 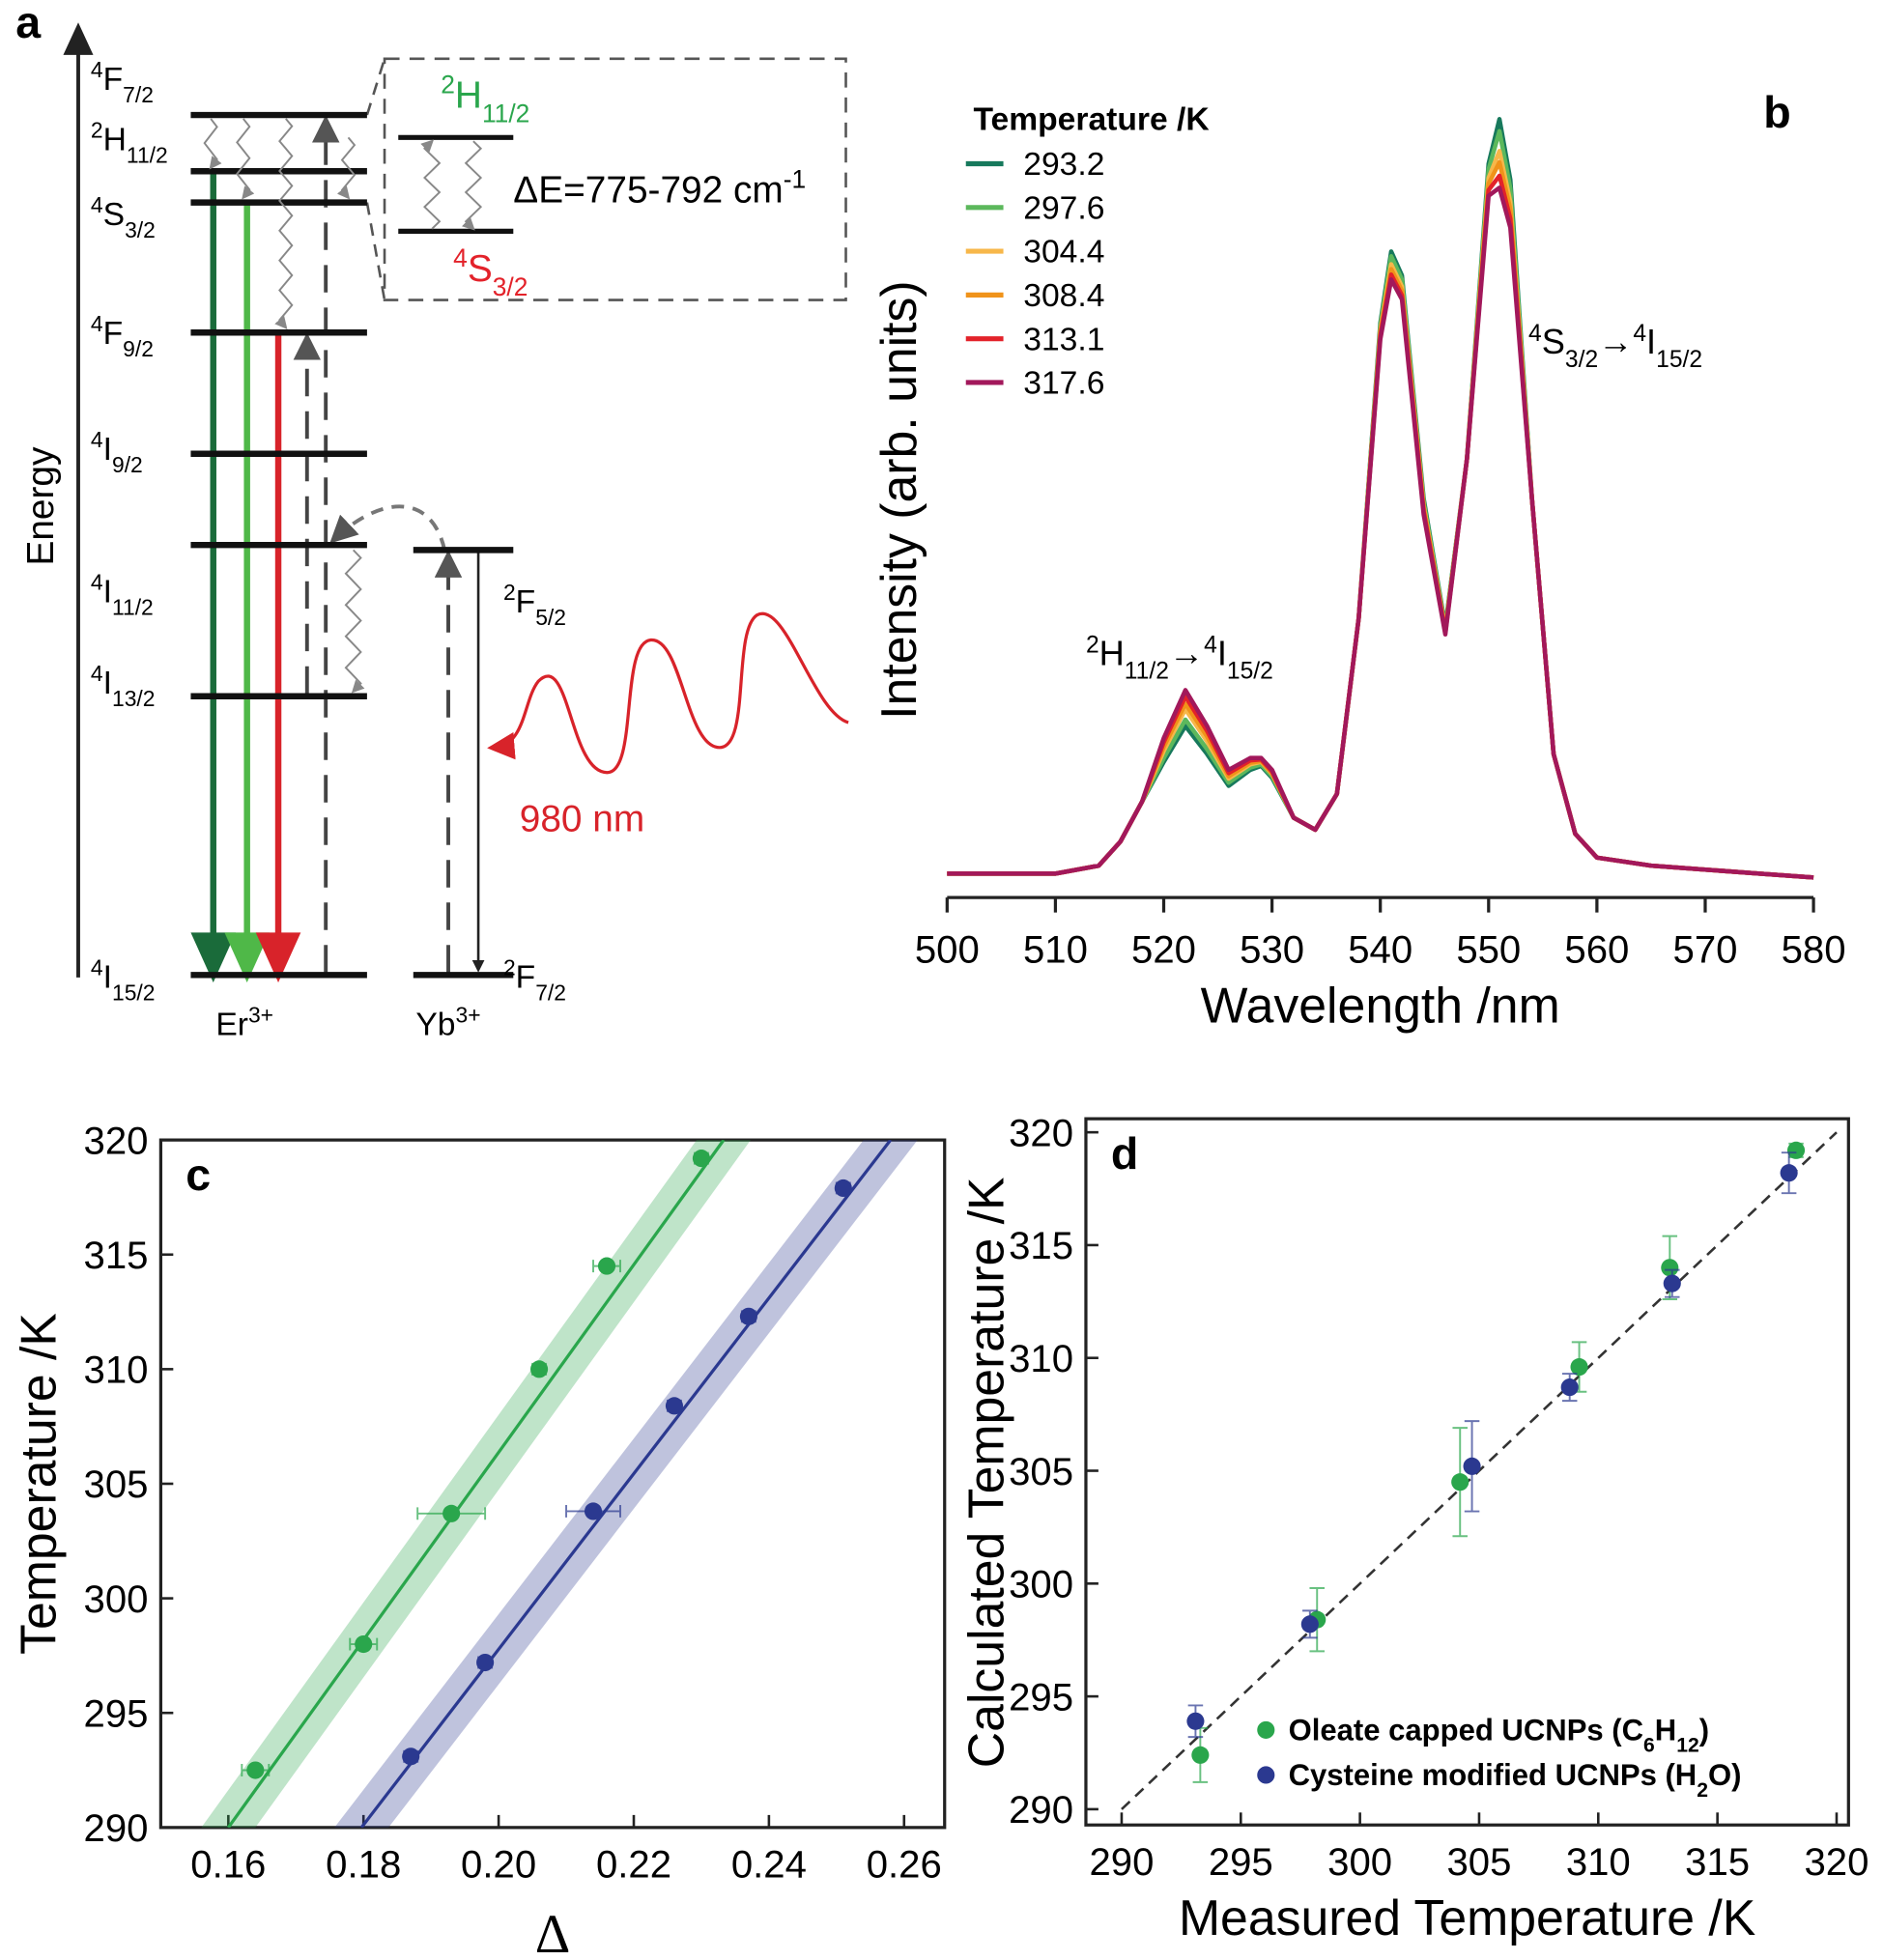 What do you see at coordinates (1055, 950) in the screenshot?
I see `x-tick-label: 510` at bounding box center [1055, 950].